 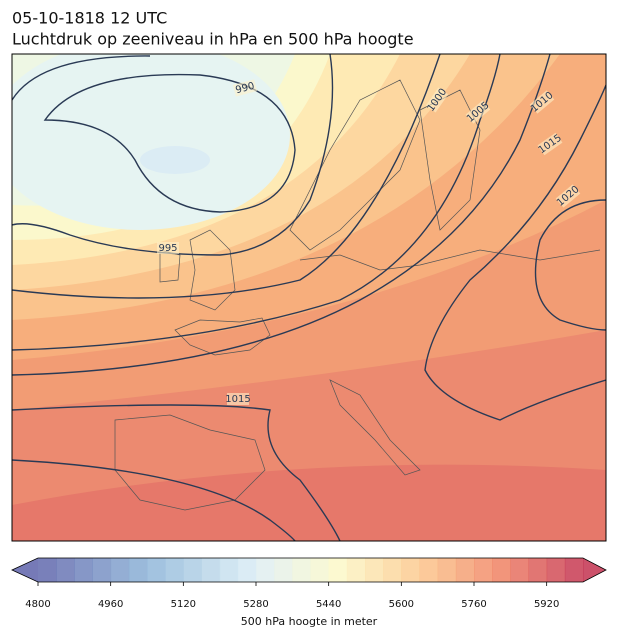 I want to click on colorbar-tick-label: 5600, so click(x=401, y=604).